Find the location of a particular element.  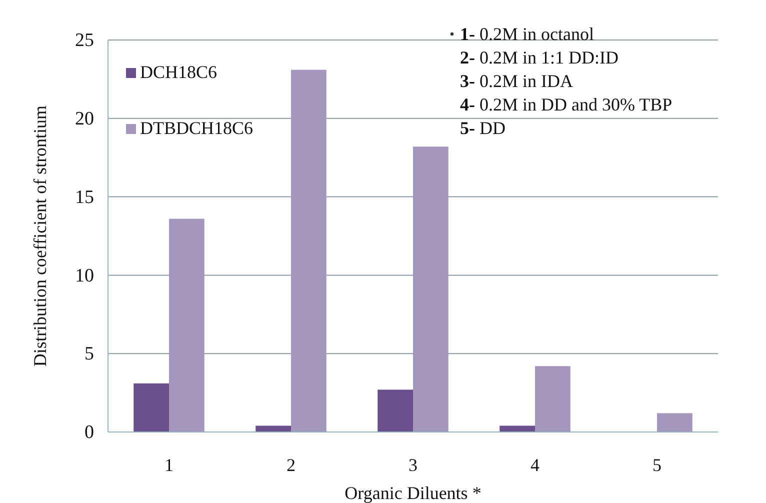

legend-label: DCH18C6 is located at coordinates (179, 72).